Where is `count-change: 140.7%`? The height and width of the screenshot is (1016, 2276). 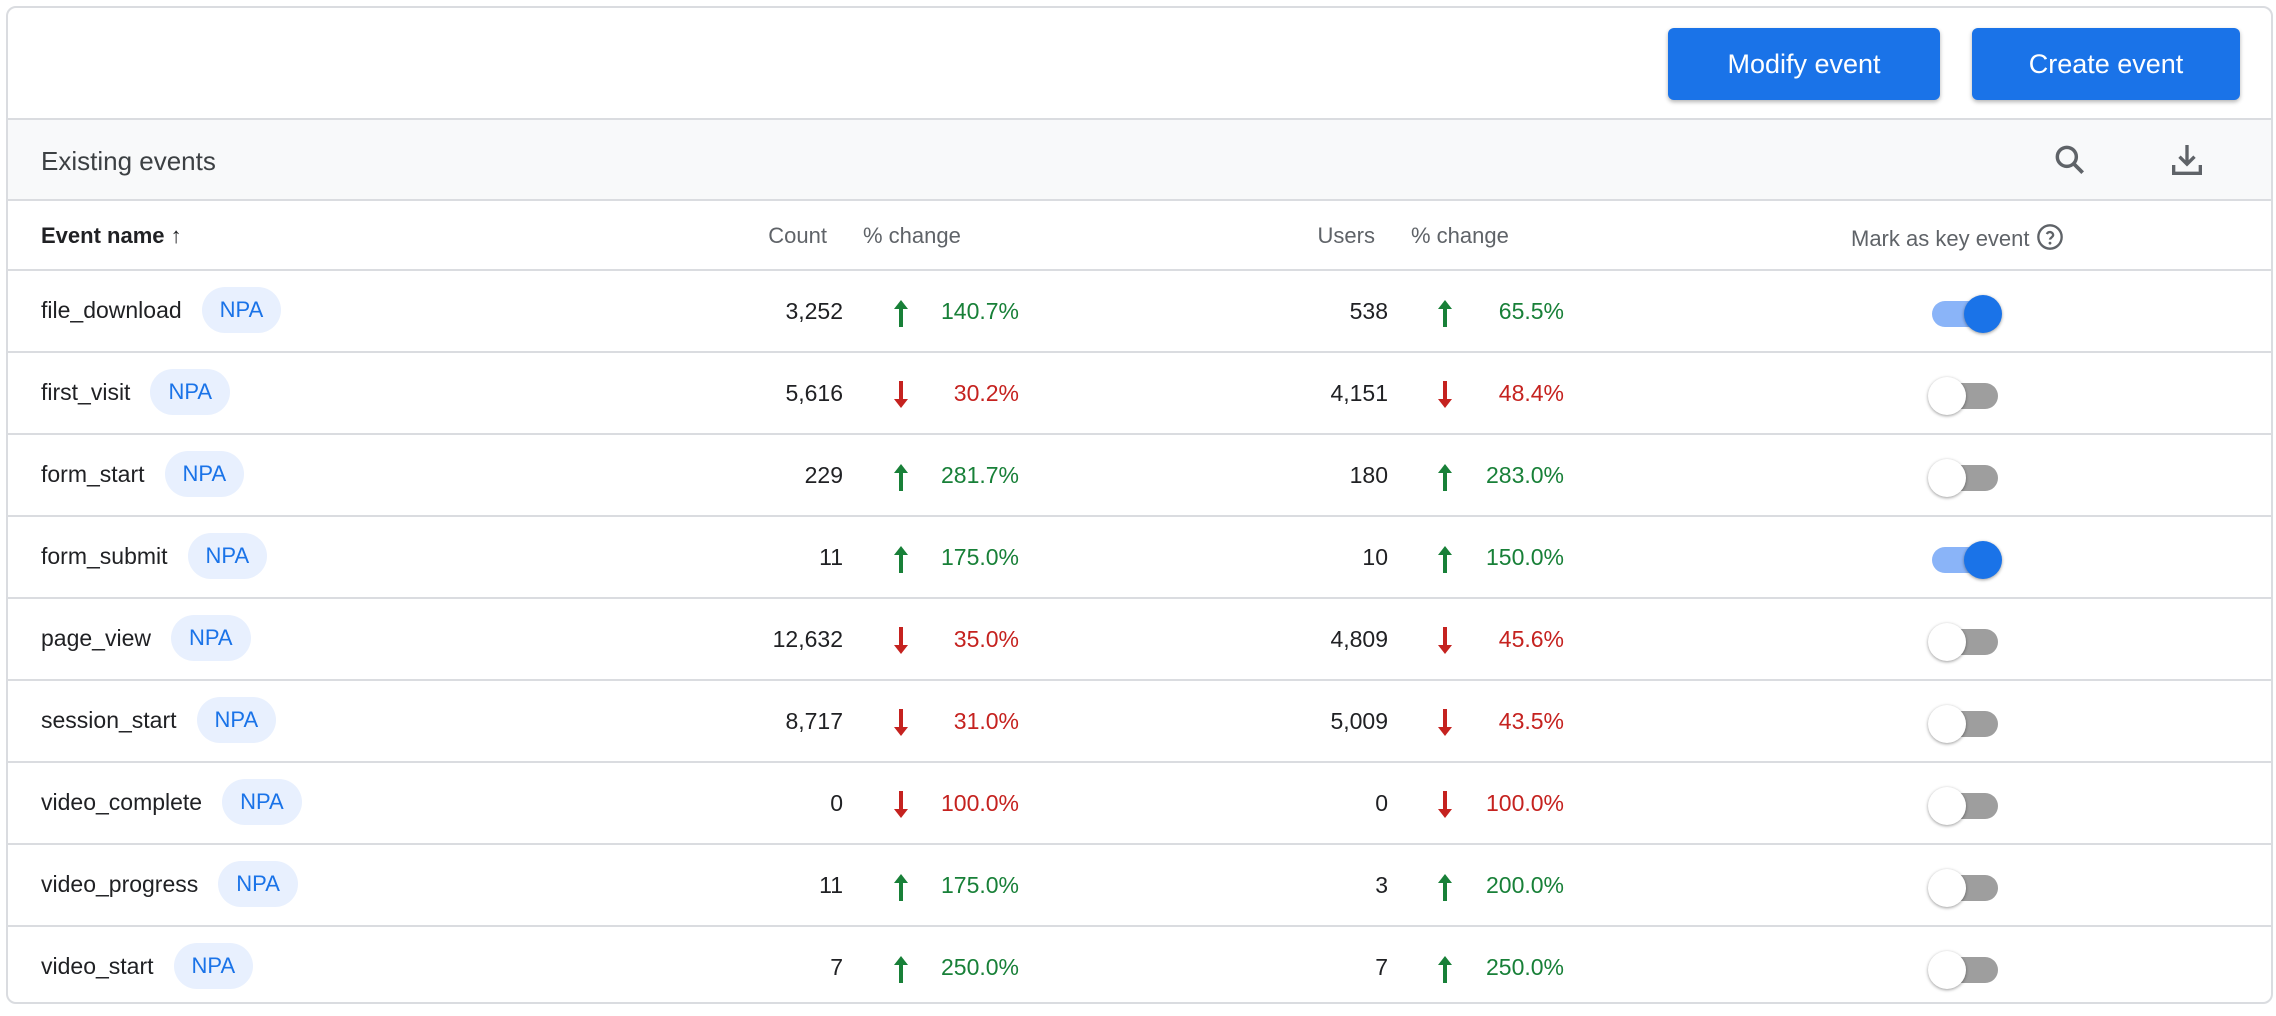 count-change: 140.7% is located at coordinates (979, 311).